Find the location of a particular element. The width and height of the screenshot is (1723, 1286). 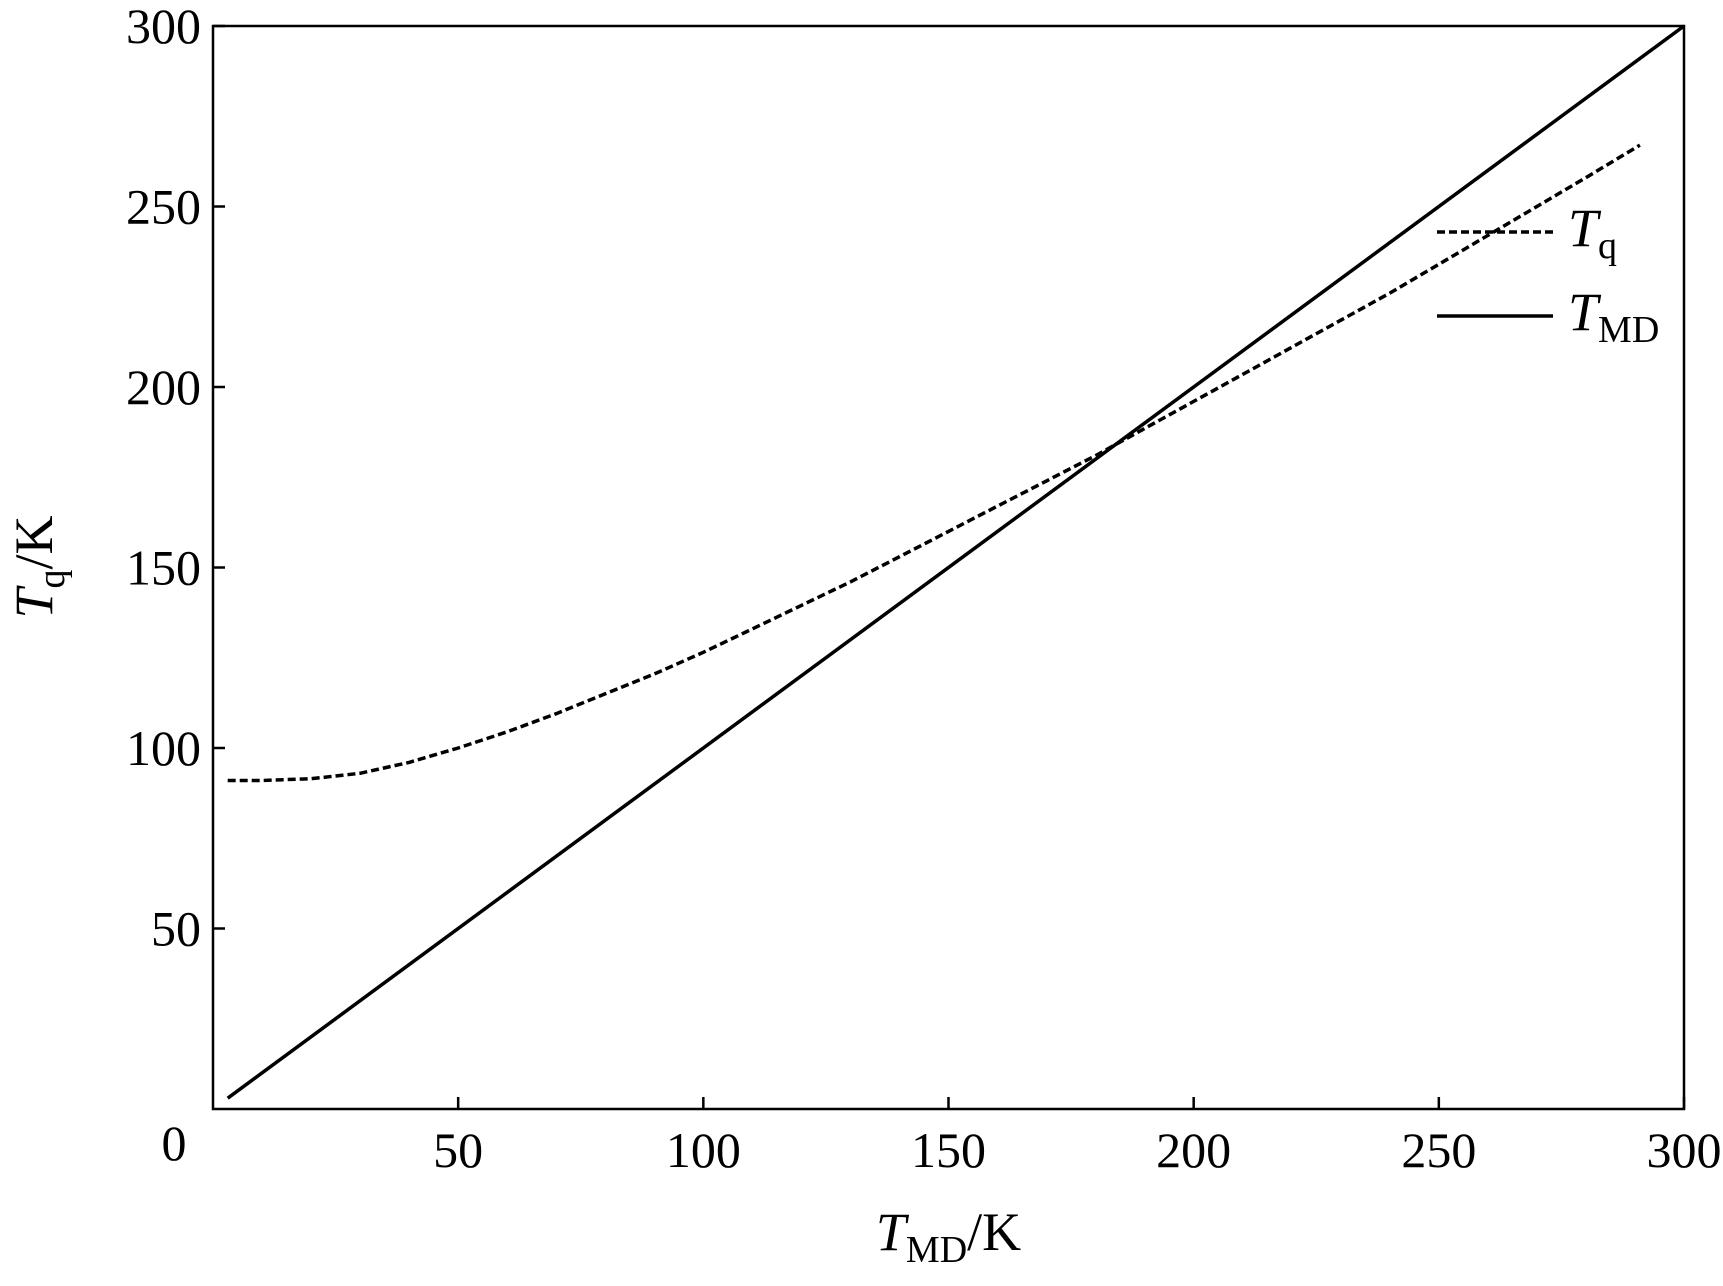

x-tick-label: 300 is located at coordinates (1684, 1150).